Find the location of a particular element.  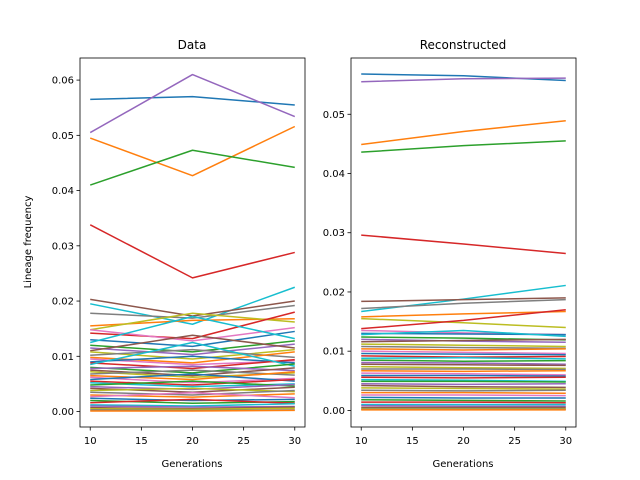

data-y-tick-label: 0.02 is located at coordinates (63, 302).